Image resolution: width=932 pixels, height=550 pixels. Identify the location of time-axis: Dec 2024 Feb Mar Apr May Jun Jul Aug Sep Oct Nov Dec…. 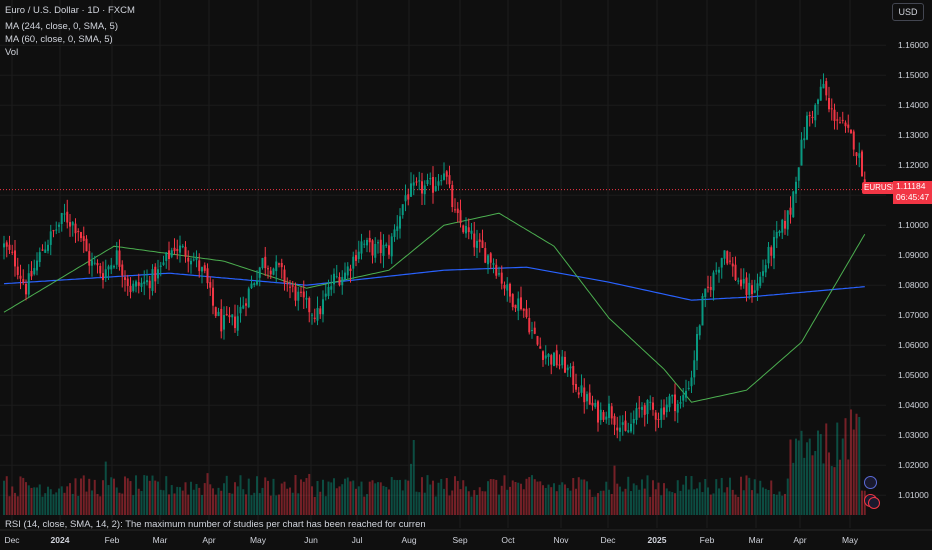
(466, 537).